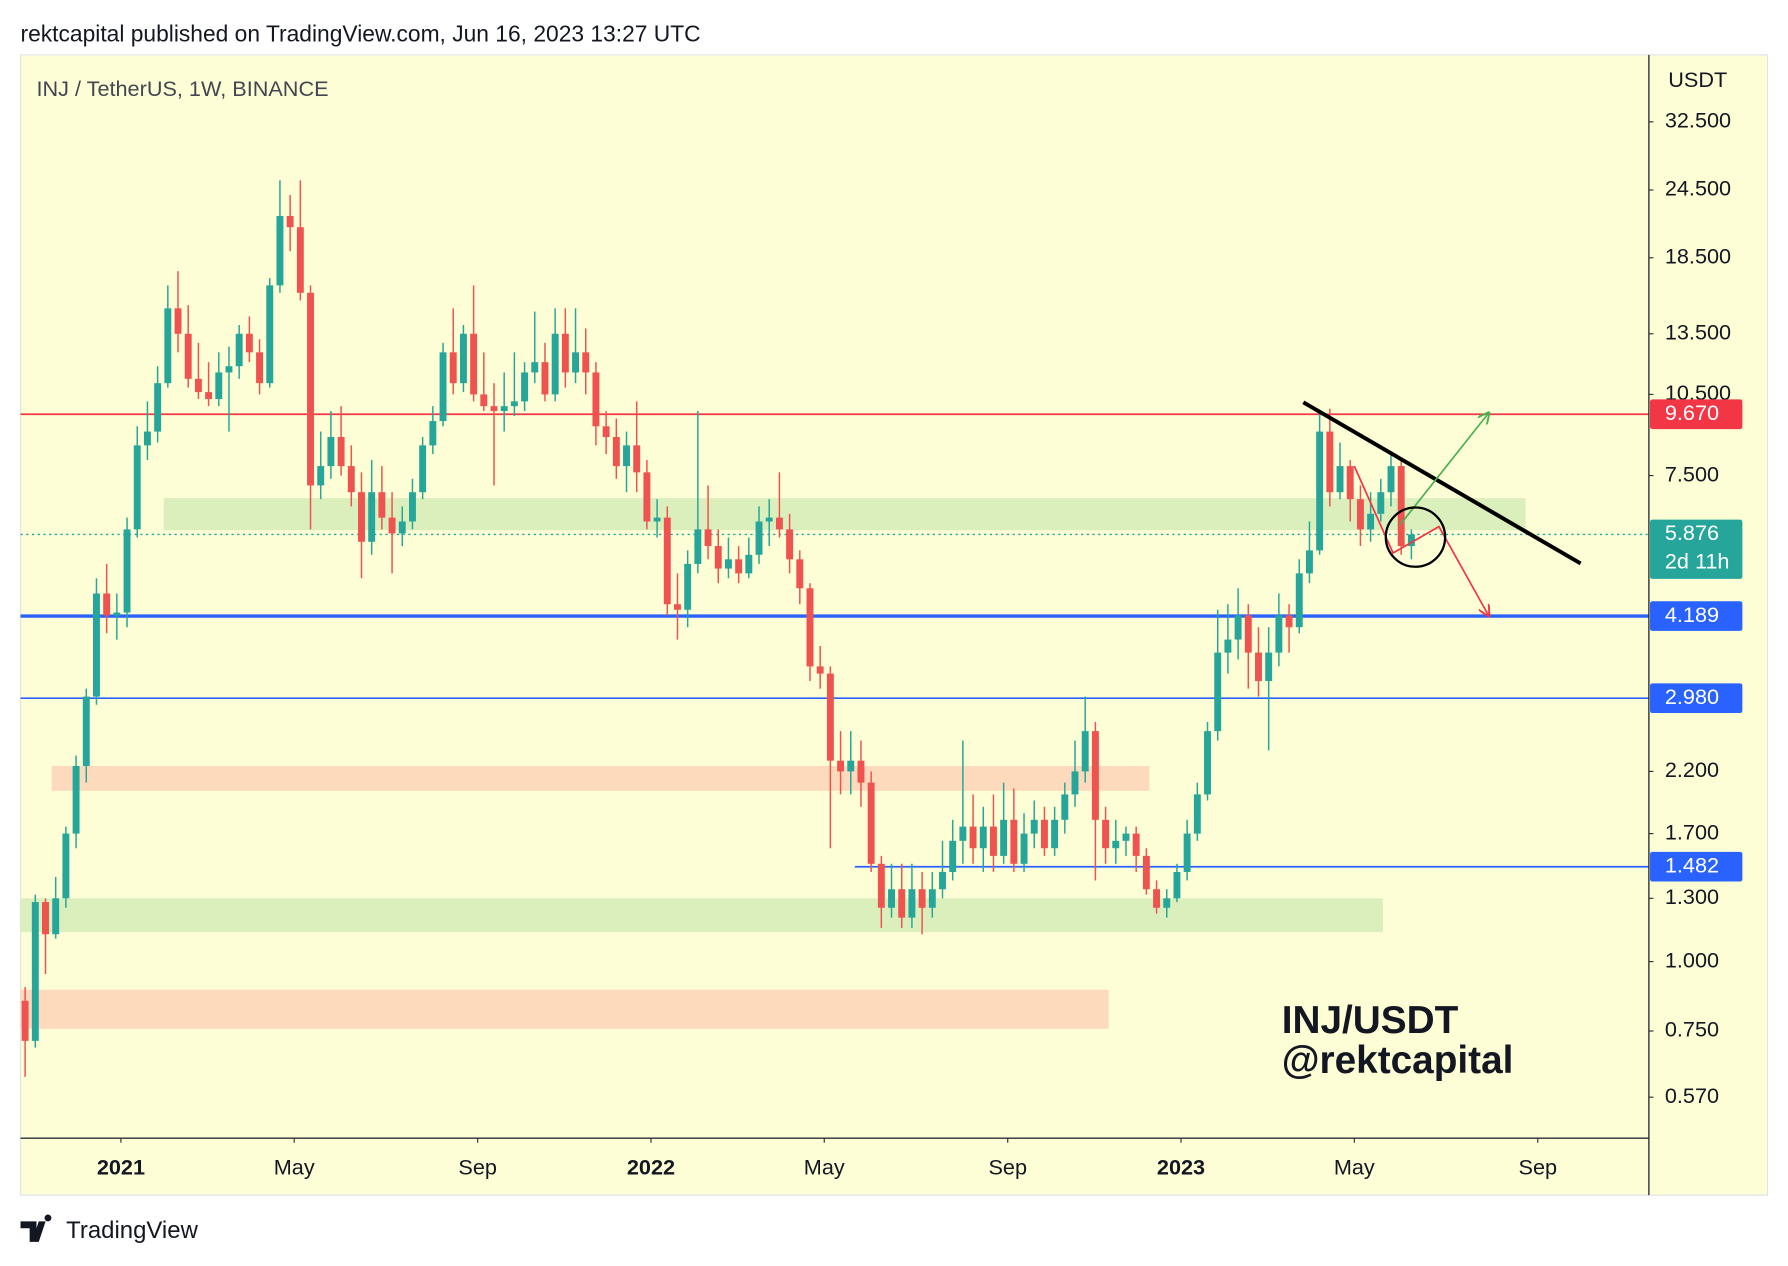  What do you see at coordinates (1692, 412) in the screenshot?
I see `price-label: 9.670` at bounding box center [1692, 412].